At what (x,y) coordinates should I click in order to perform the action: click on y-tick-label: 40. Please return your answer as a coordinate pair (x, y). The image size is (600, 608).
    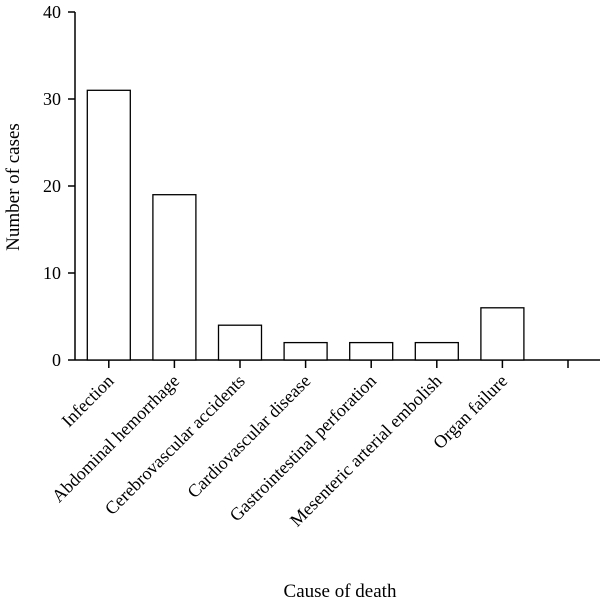
    Looking at the image, I should click on (52, 12).